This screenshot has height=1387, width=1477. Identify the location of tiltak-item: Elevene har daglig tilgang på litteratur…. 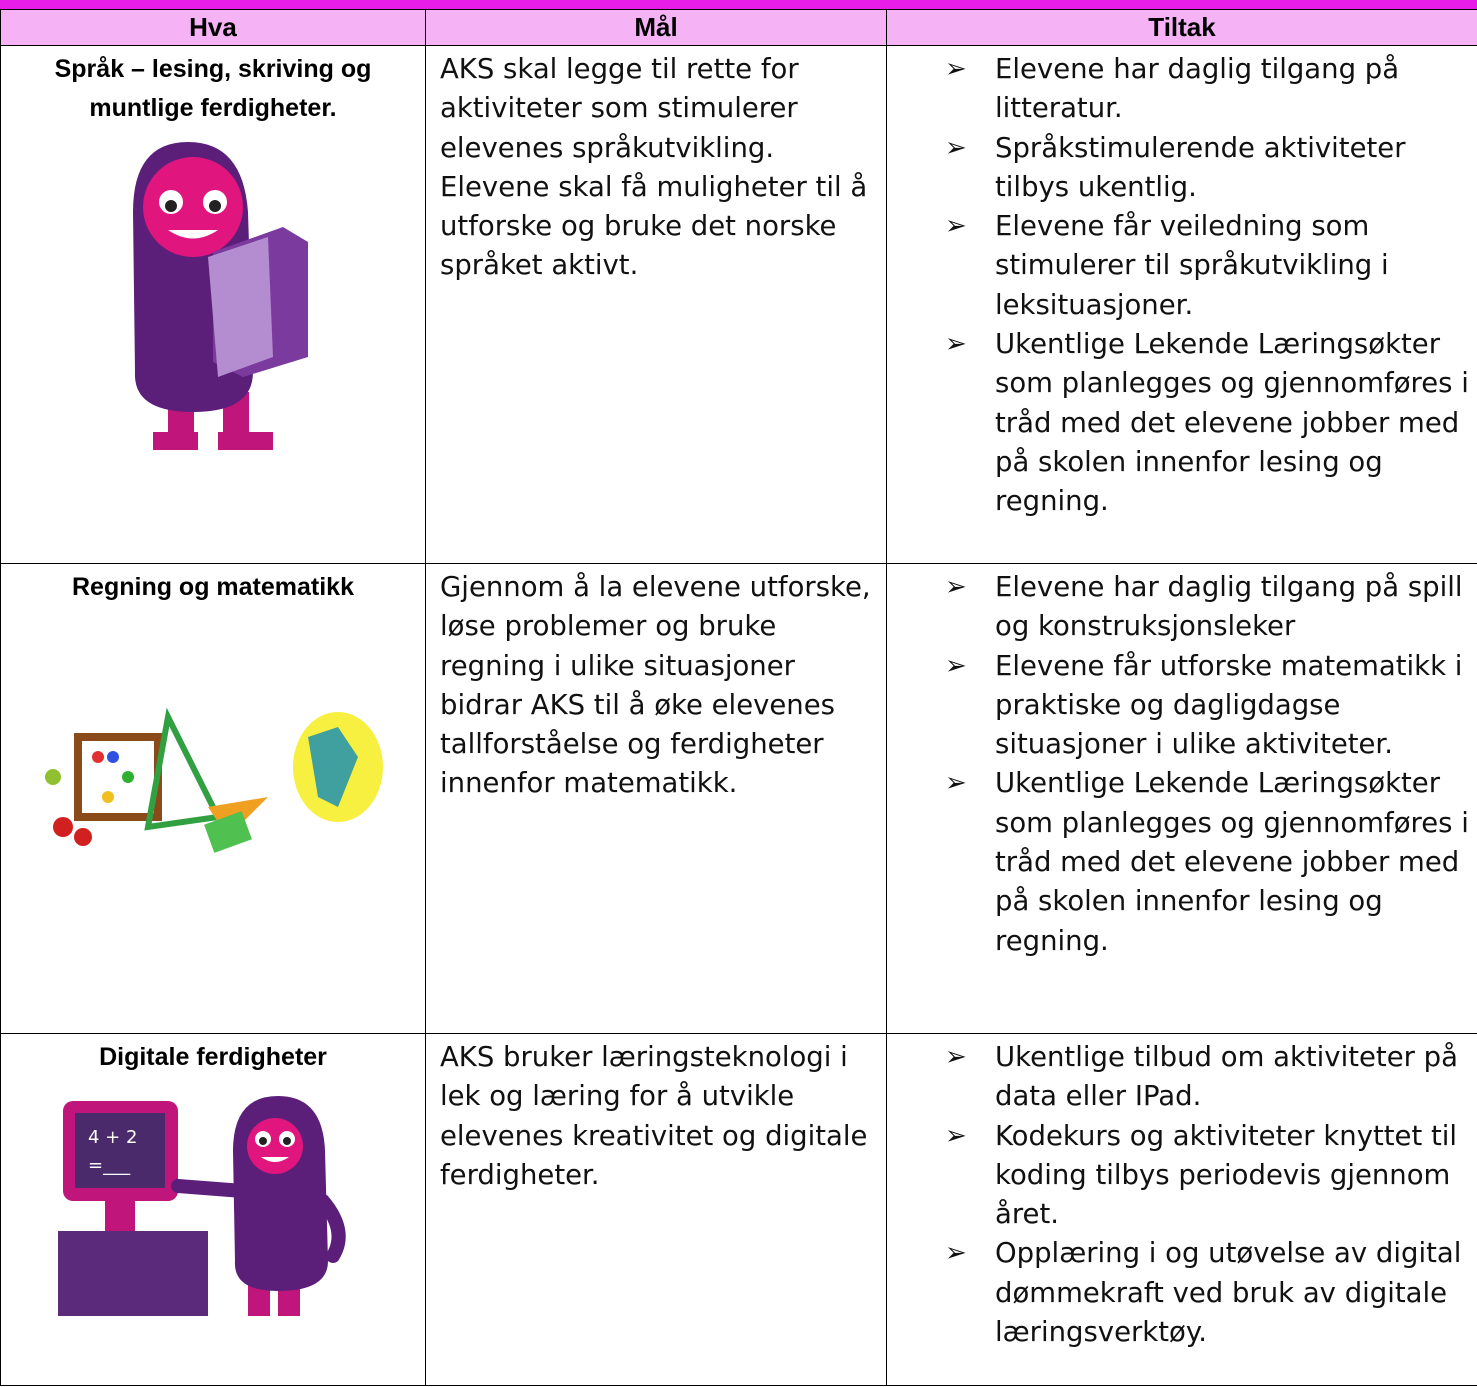
(1208, 89).